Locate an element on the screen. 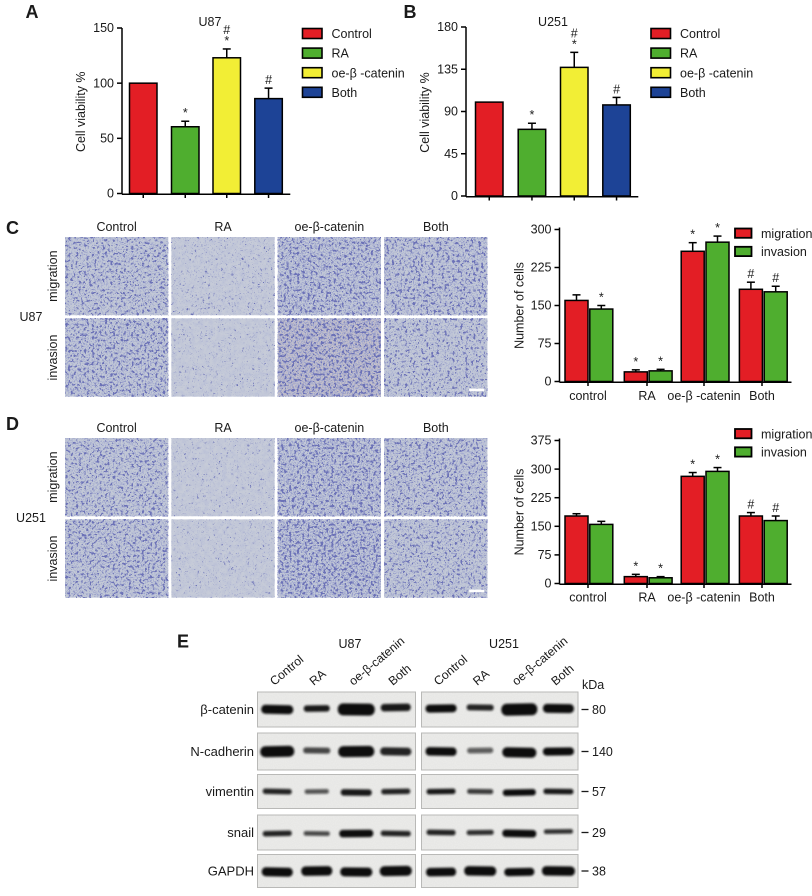 Image resolution: width=812 pixels, height=896 pixels. svg-text: kDa is located at coordinates (593, 685).